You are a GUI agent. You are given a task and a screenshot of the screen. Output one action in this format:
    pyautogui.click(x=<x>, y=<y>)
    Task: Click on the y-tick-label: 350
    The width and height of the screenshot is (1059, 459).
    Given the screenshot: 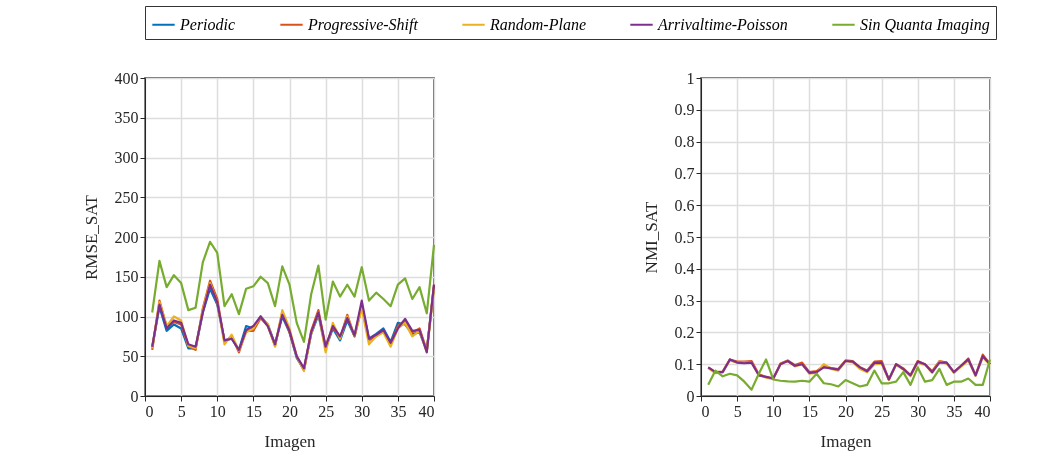 What is the action you would take?
    pyautogui.click(x=126, y=118)
    